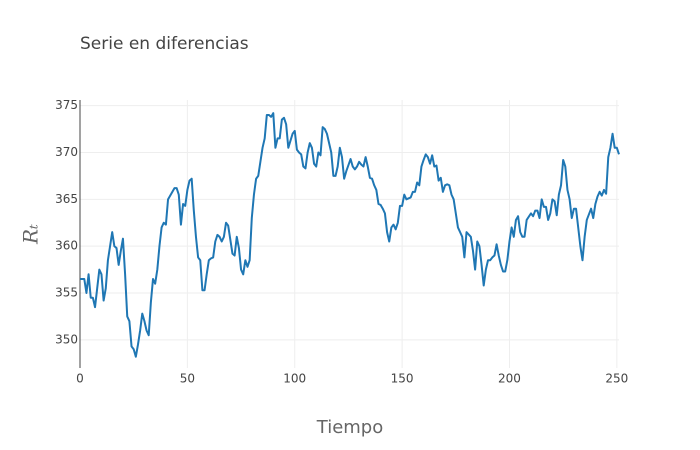 The height and width of the screenshot is (450, 700). What do you see at coordinates (350, 427) in the screenshot?
I see `x-axis-label: Tiempo` at bounding box center [350, 427].